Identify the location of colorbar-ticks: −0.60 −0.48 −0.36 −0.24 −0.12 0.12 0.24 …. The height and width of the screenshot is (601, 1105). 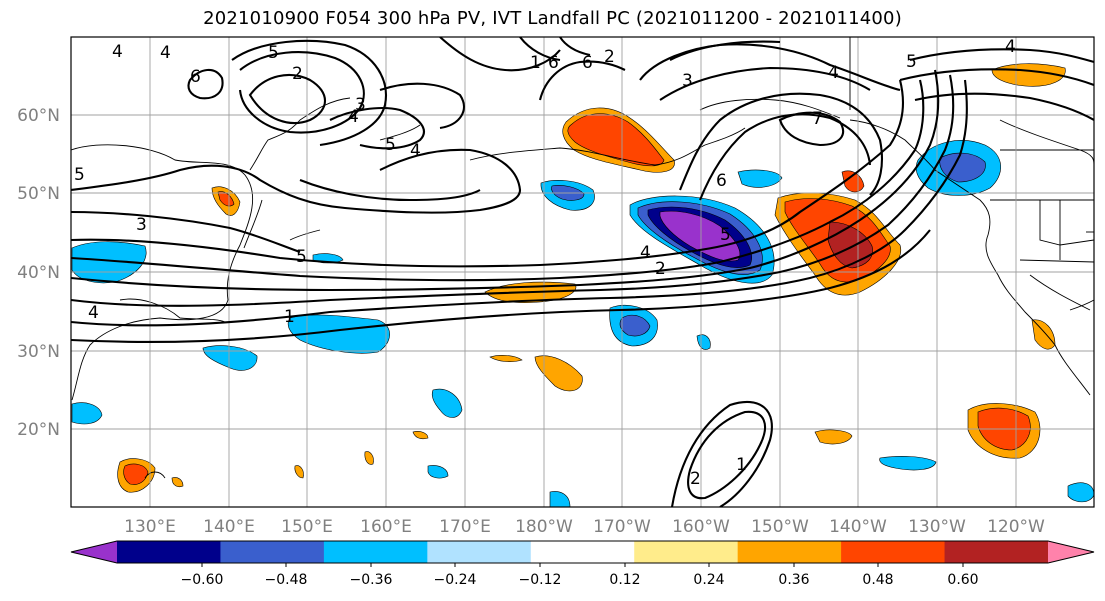
(580, 575).